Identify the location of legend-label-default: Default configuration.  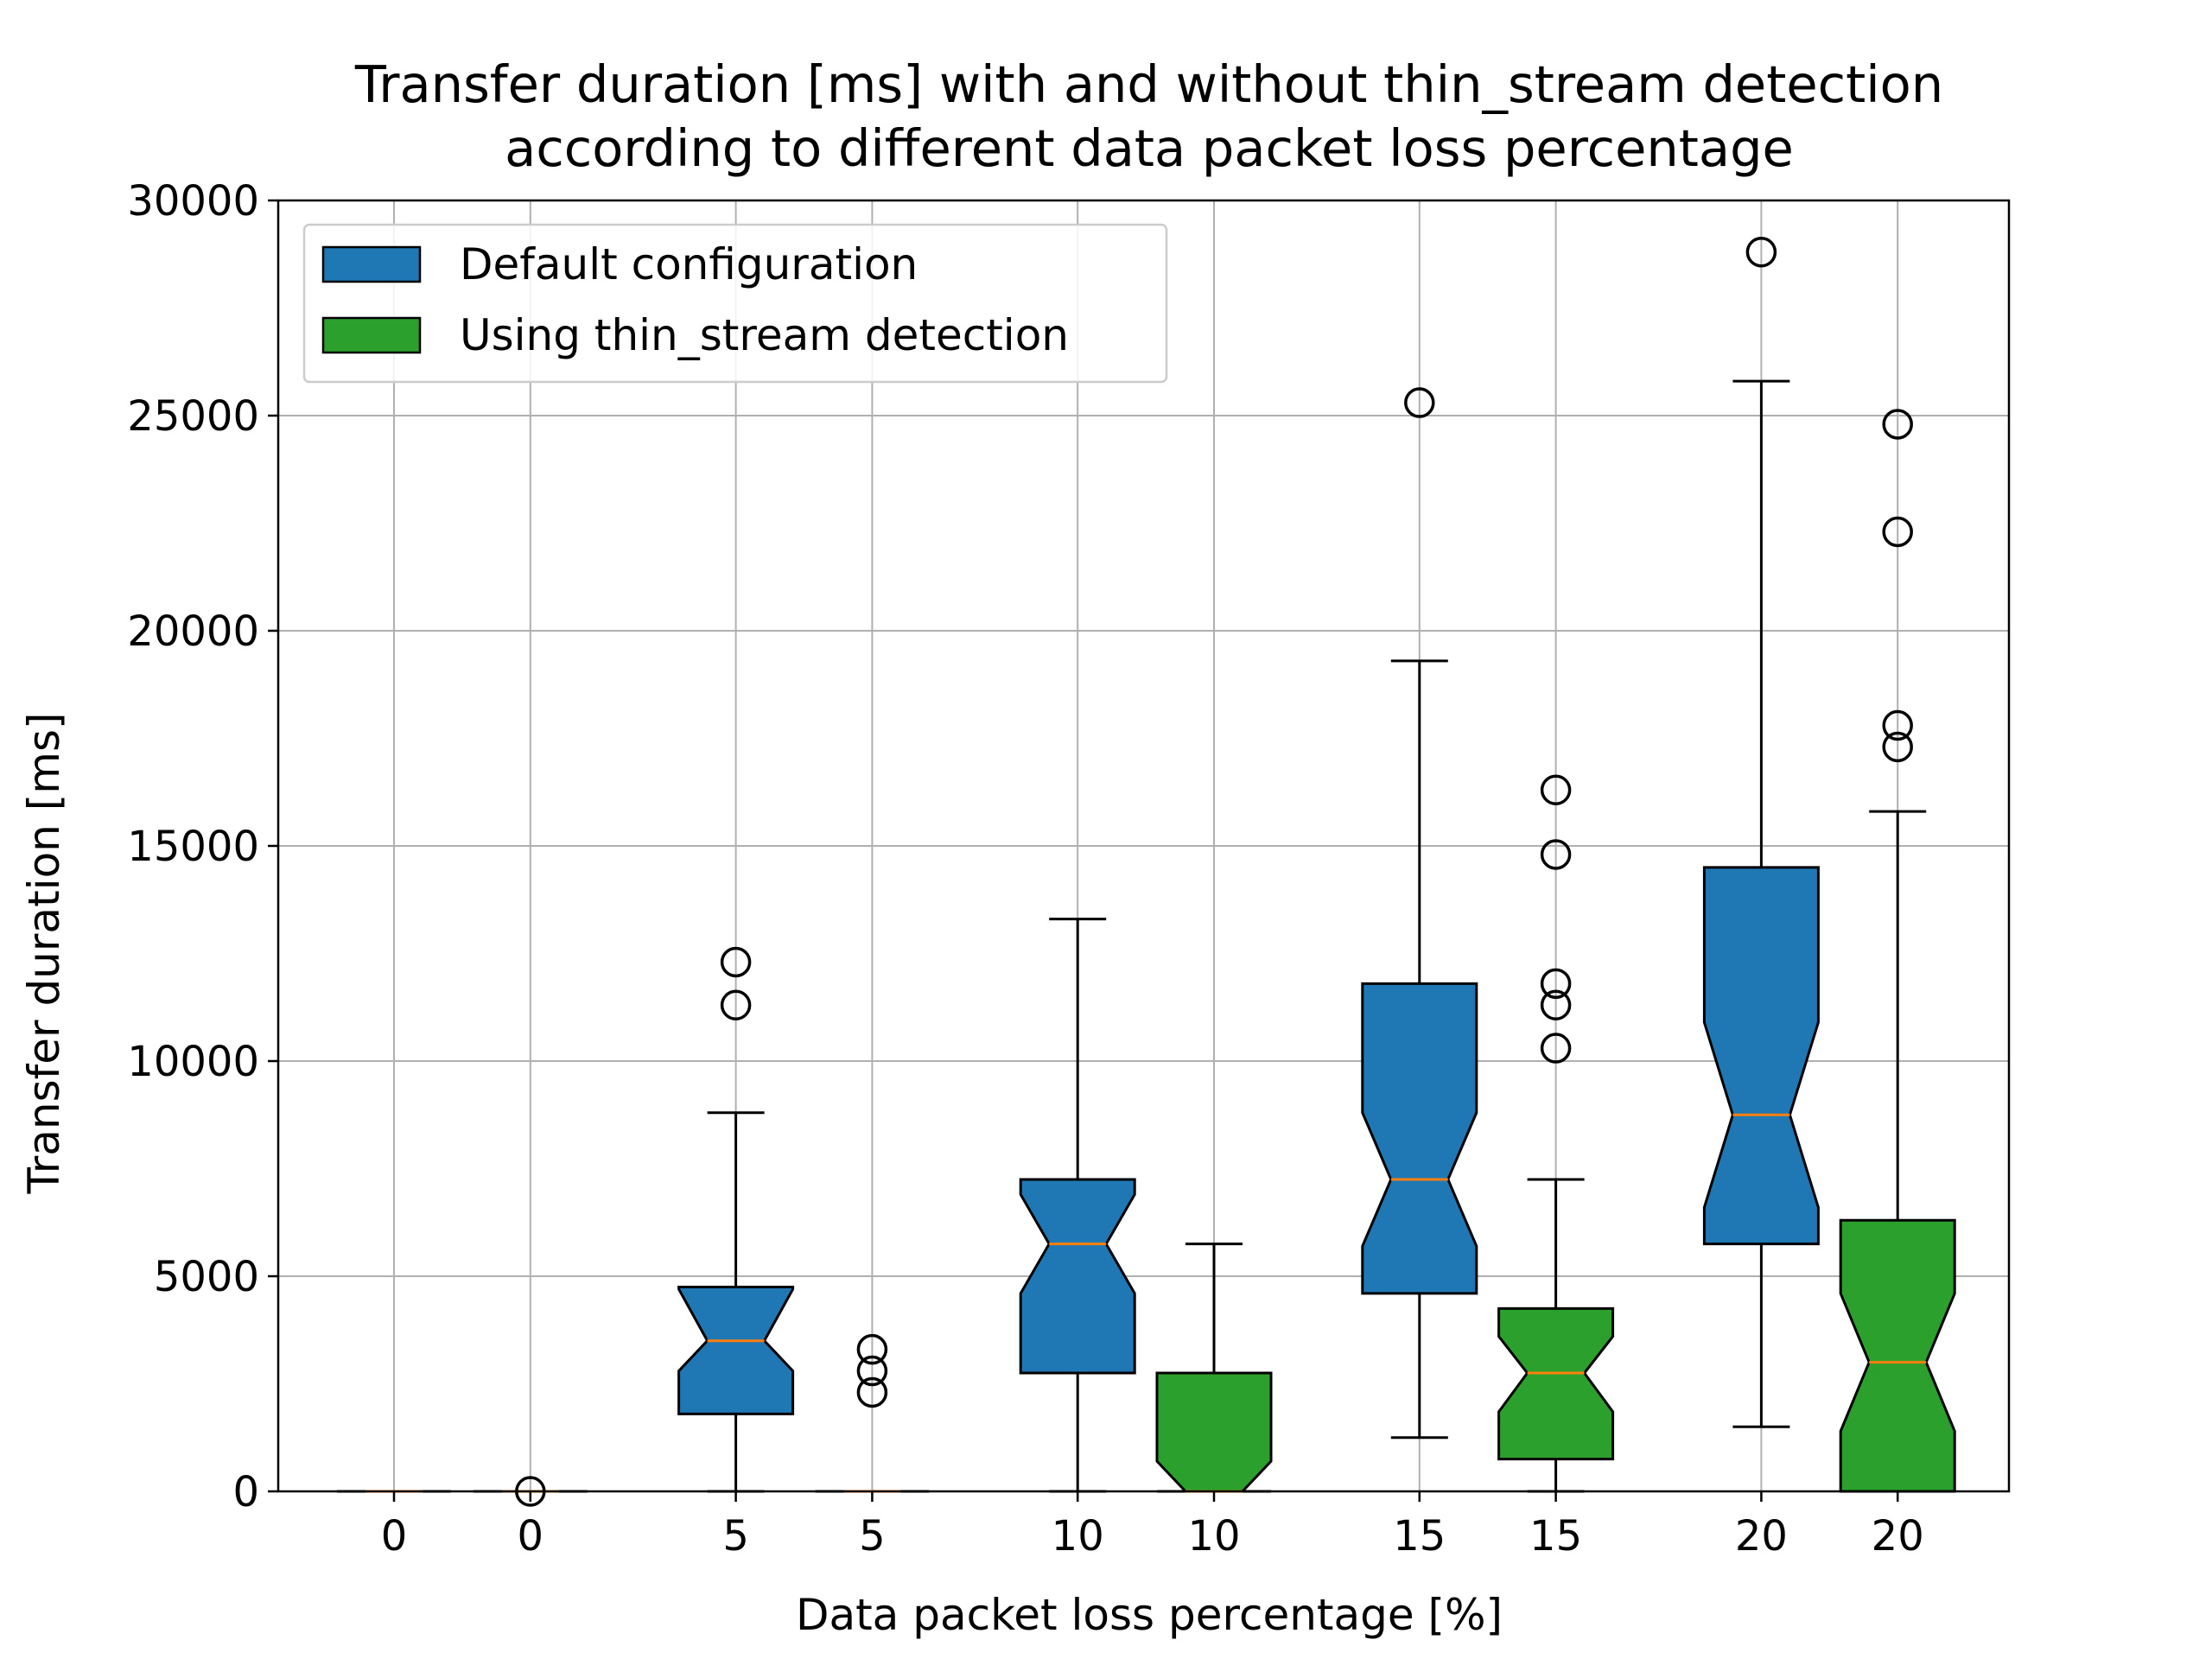
(689, 264).